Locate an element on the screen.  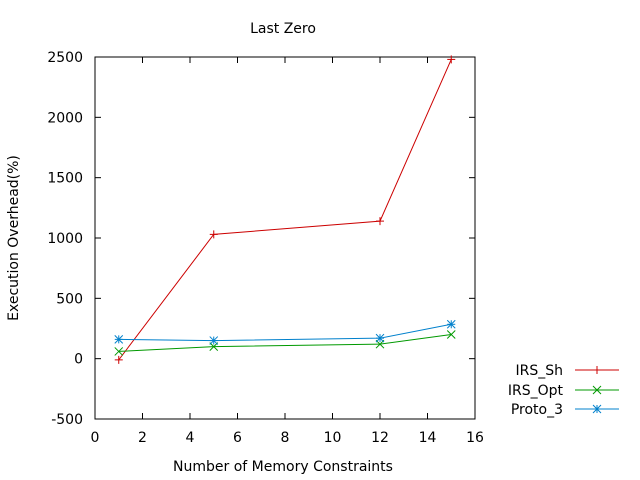
legend-label: IRS_Sh is located at coordinates (539, 371).